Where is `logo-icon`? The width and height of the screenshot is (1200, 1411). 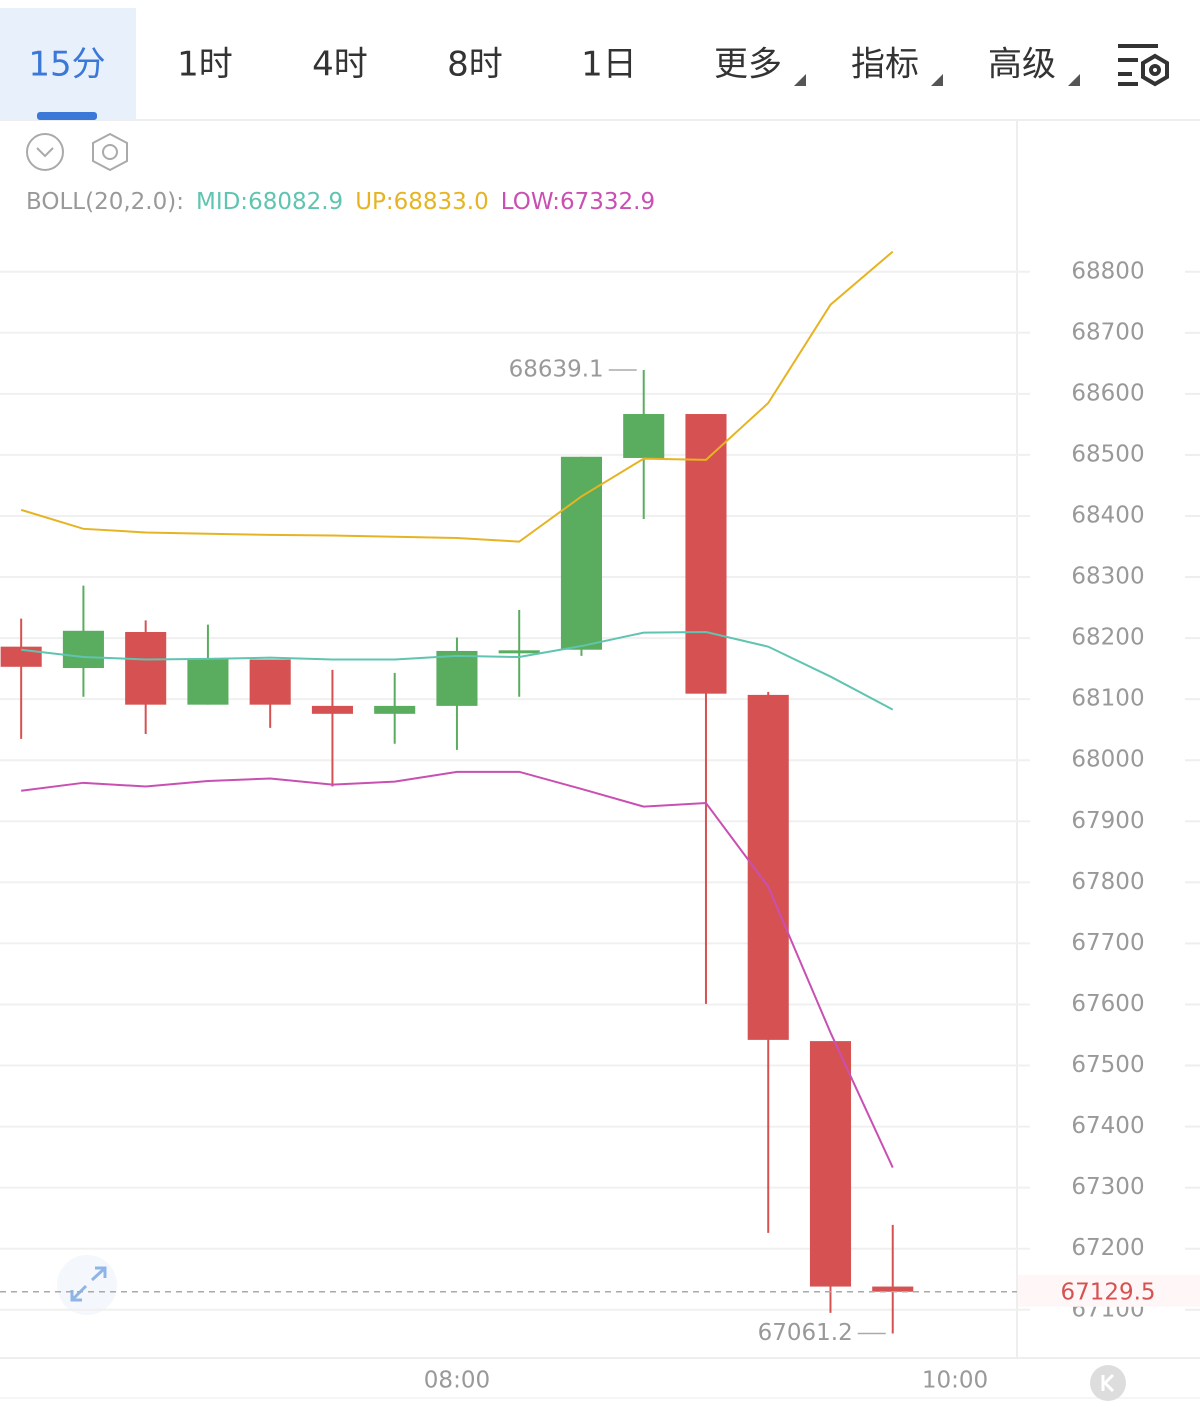 logo-icon is located at coordinates (1108, 1383).